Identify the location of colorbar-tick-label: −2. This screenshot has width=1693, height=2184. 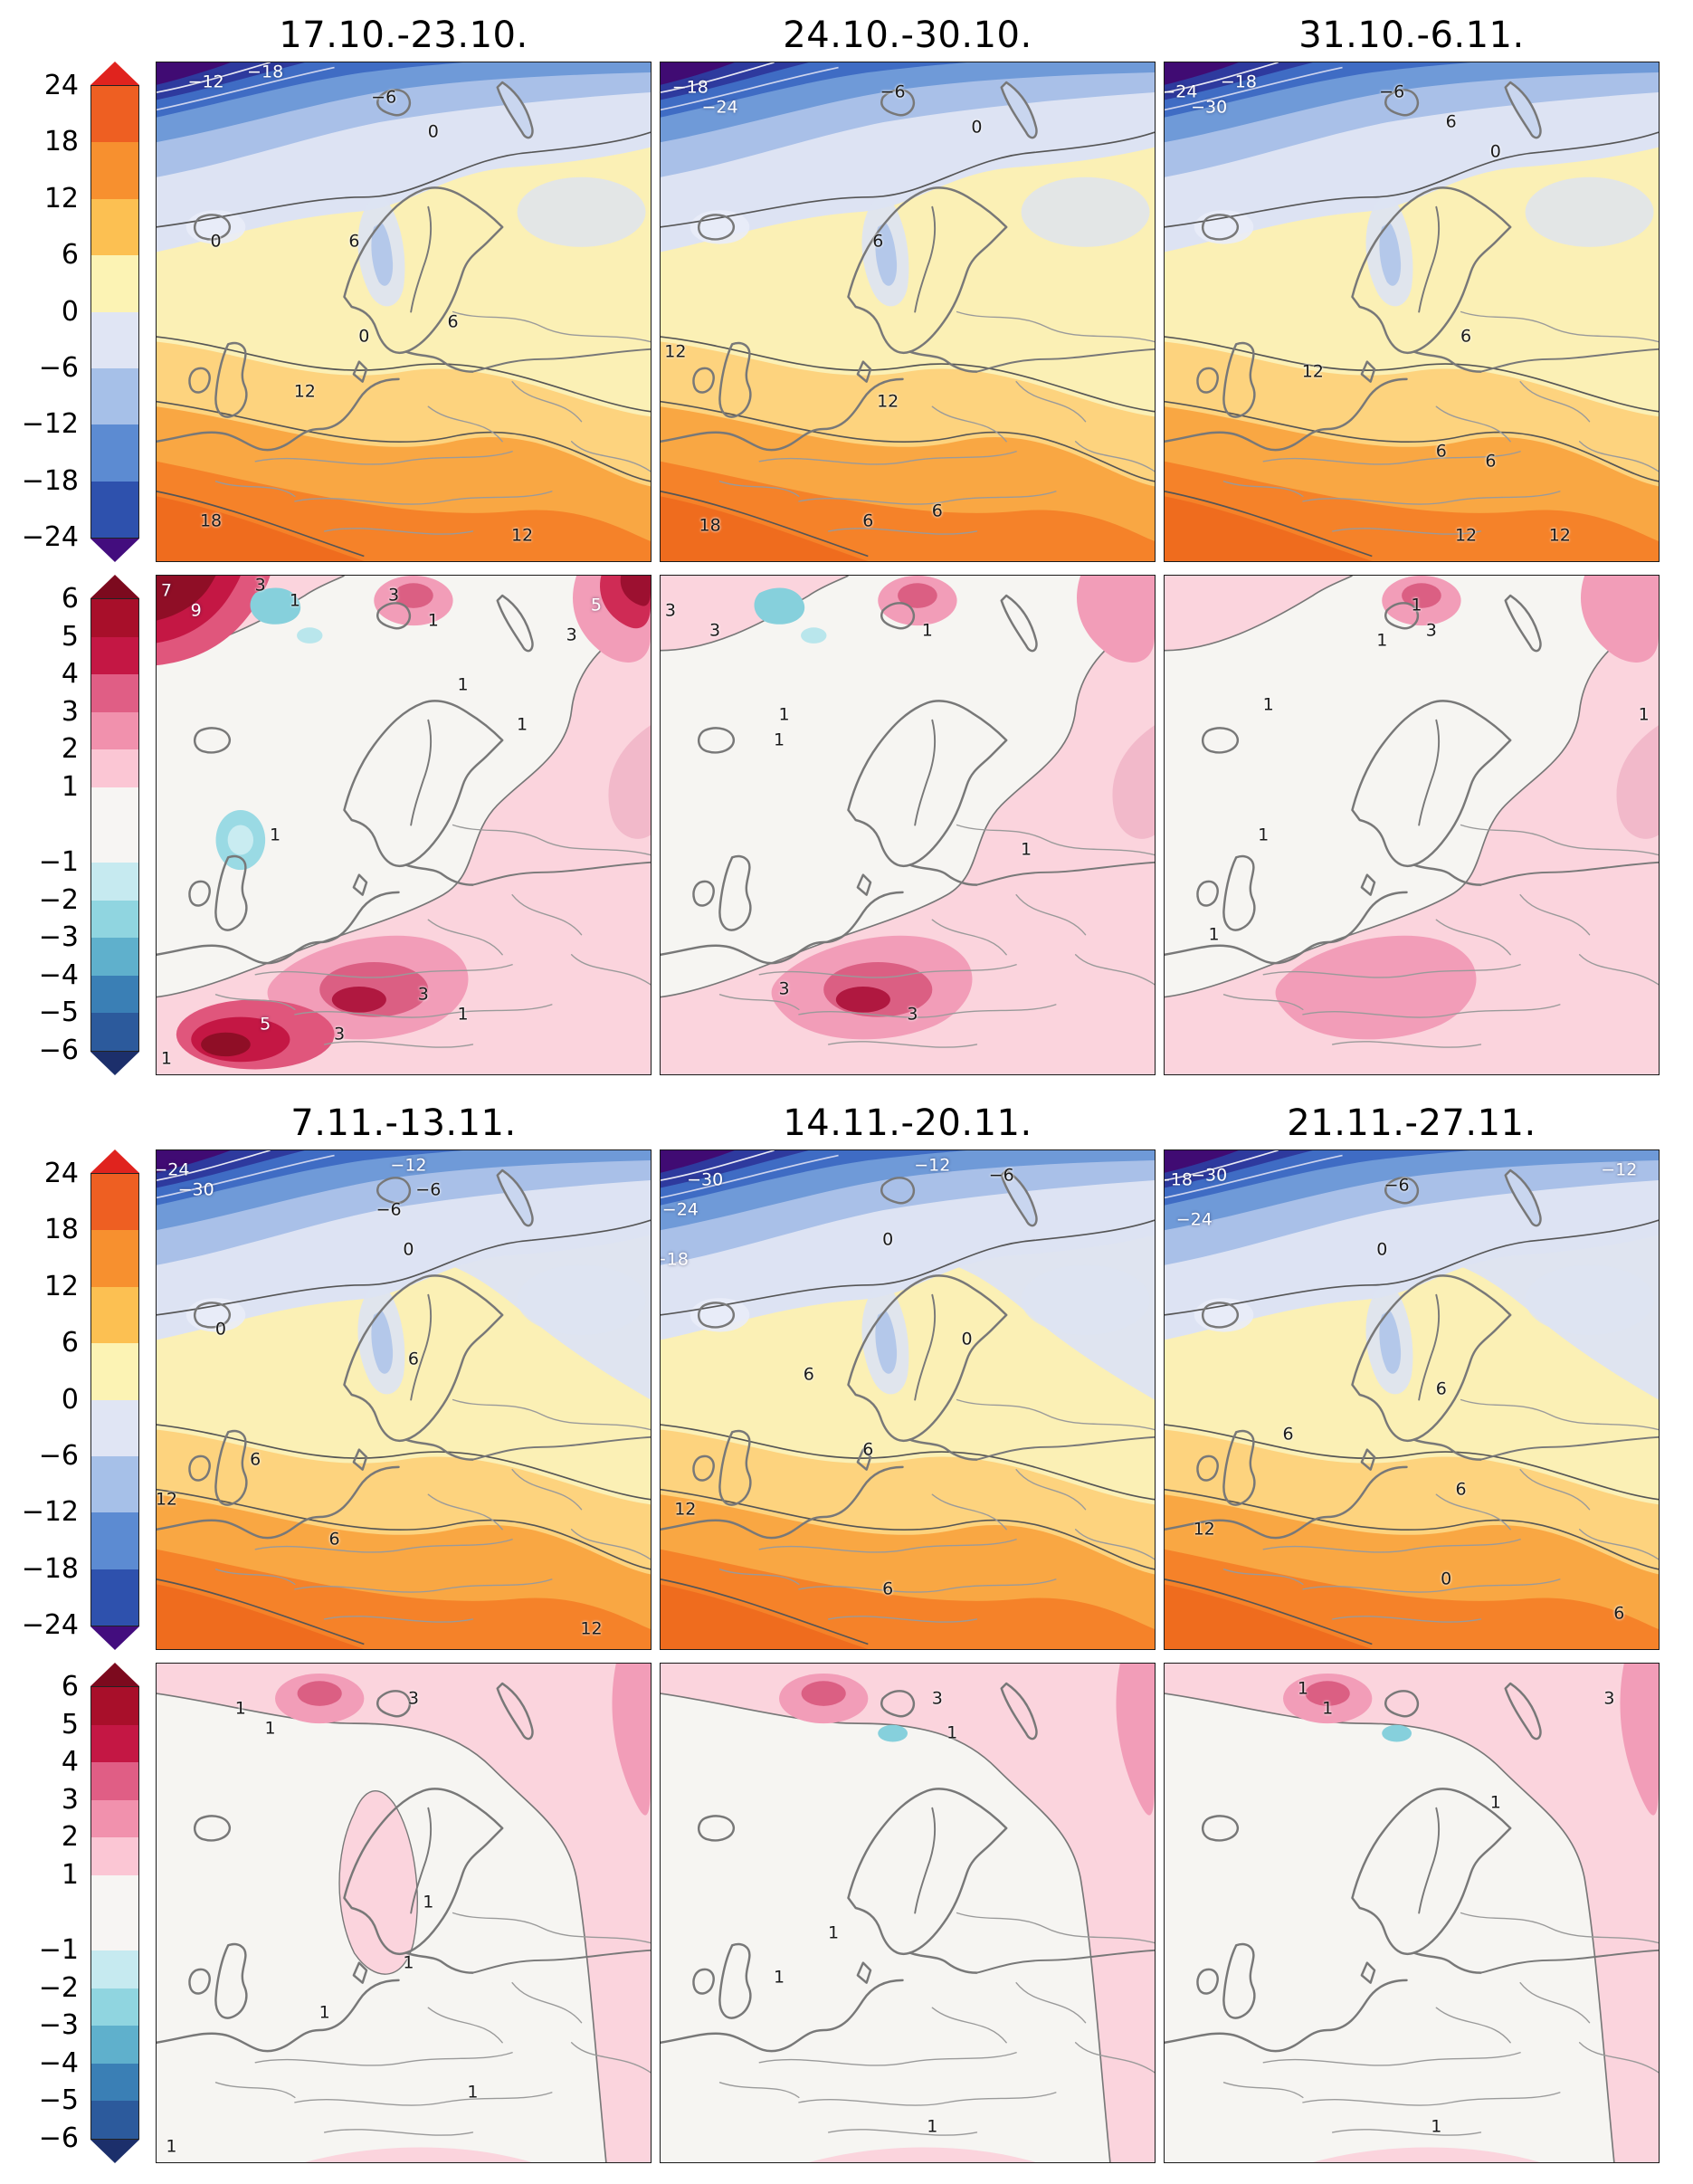
(58, 899).